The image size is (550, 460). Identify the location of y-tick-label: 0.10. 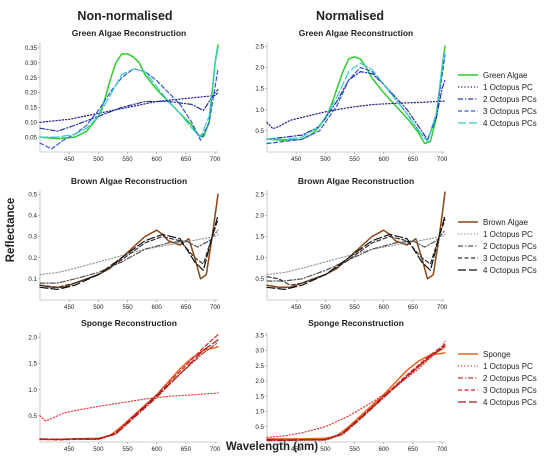
(31, 122).